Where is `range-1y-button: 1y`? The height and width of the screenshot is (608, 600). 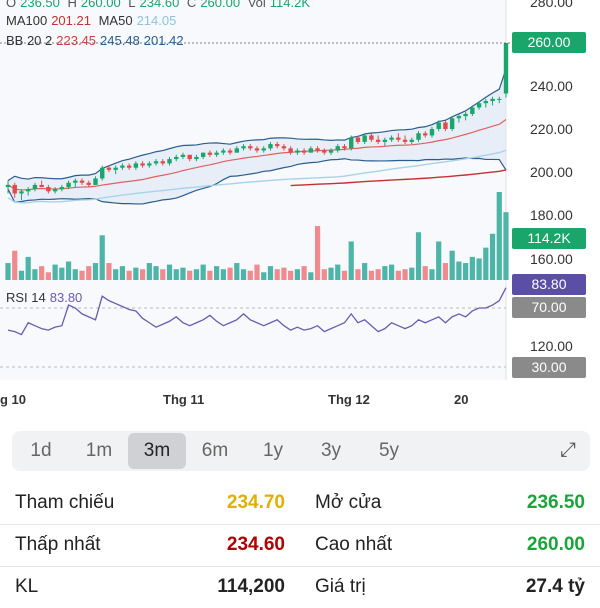
range-1y-button: 1y is located at coordinates (273, 450).